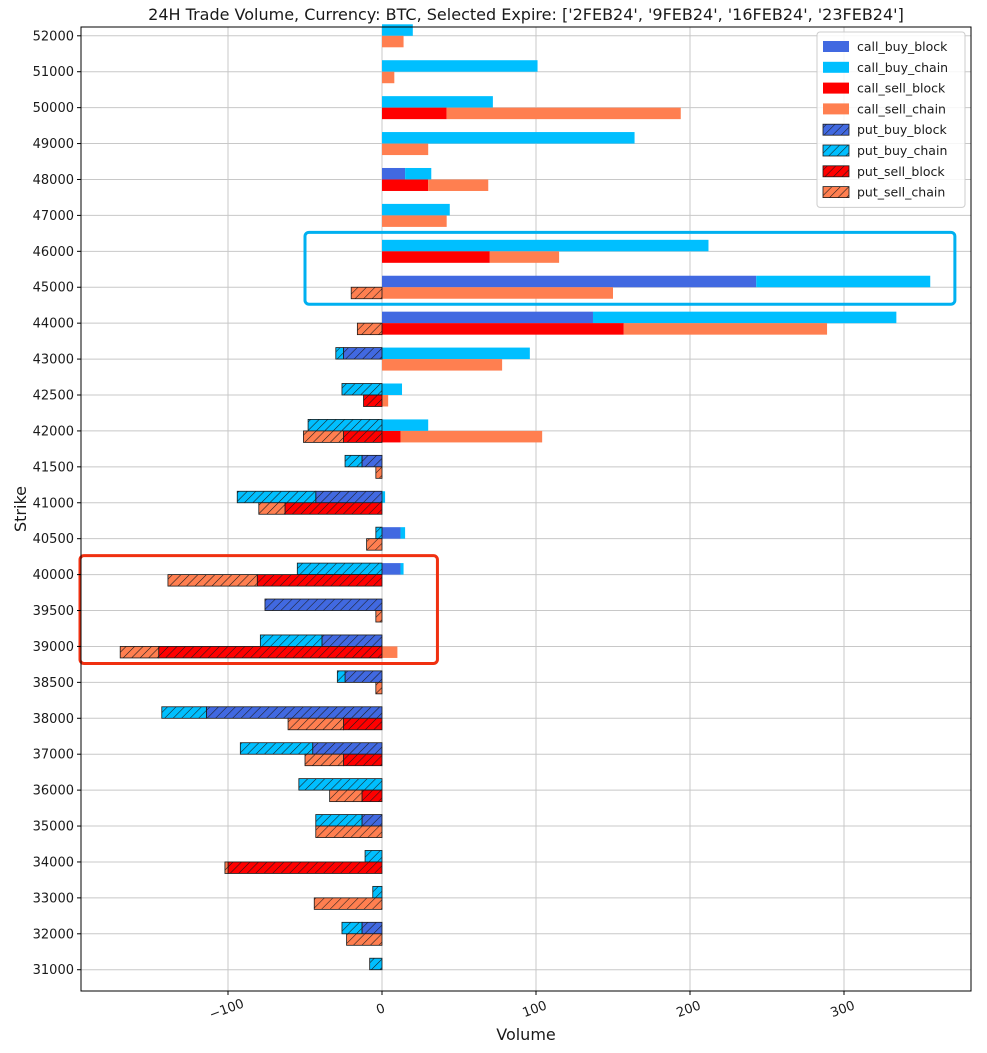 This screenshot has width=987, height=1053. I want to click on legend-swatch-put-sell-chain, so click(836, 192).